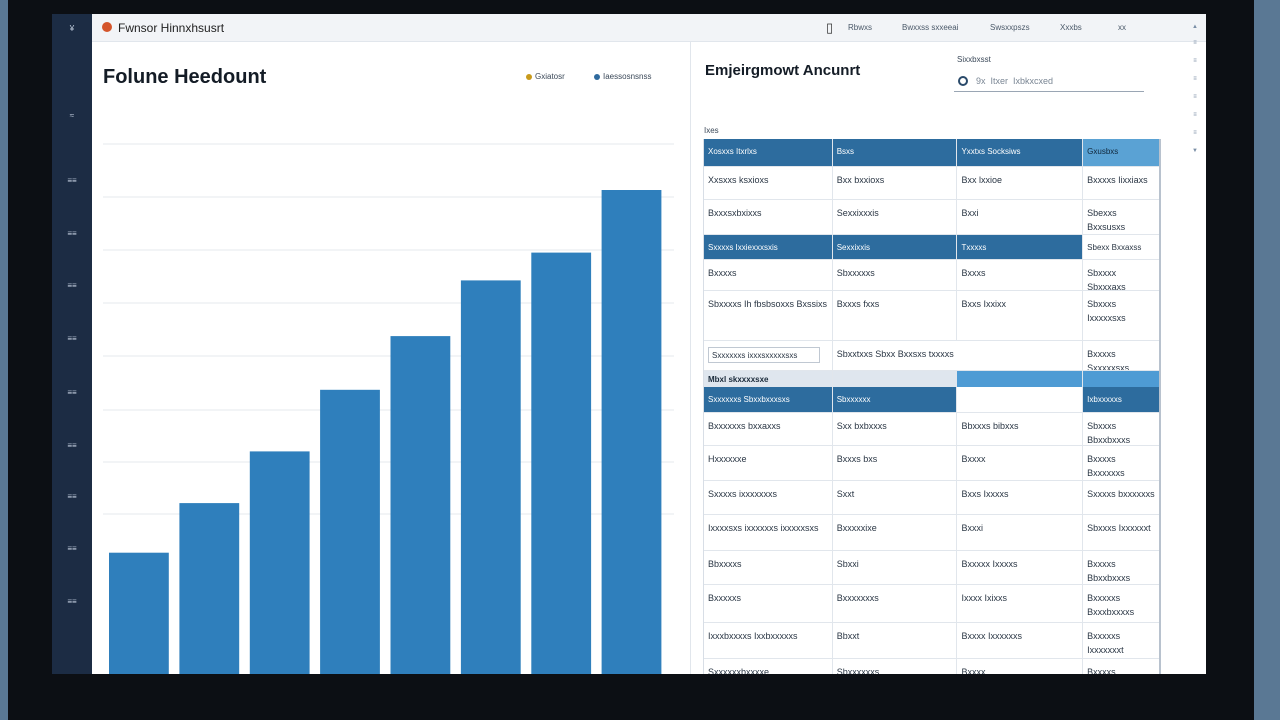 This screenshot has height=720, width=1280. What do you see at coordinates (764, 355) in the screenshot?
I see `inline-edit-field` at bounding box center [764, 355].